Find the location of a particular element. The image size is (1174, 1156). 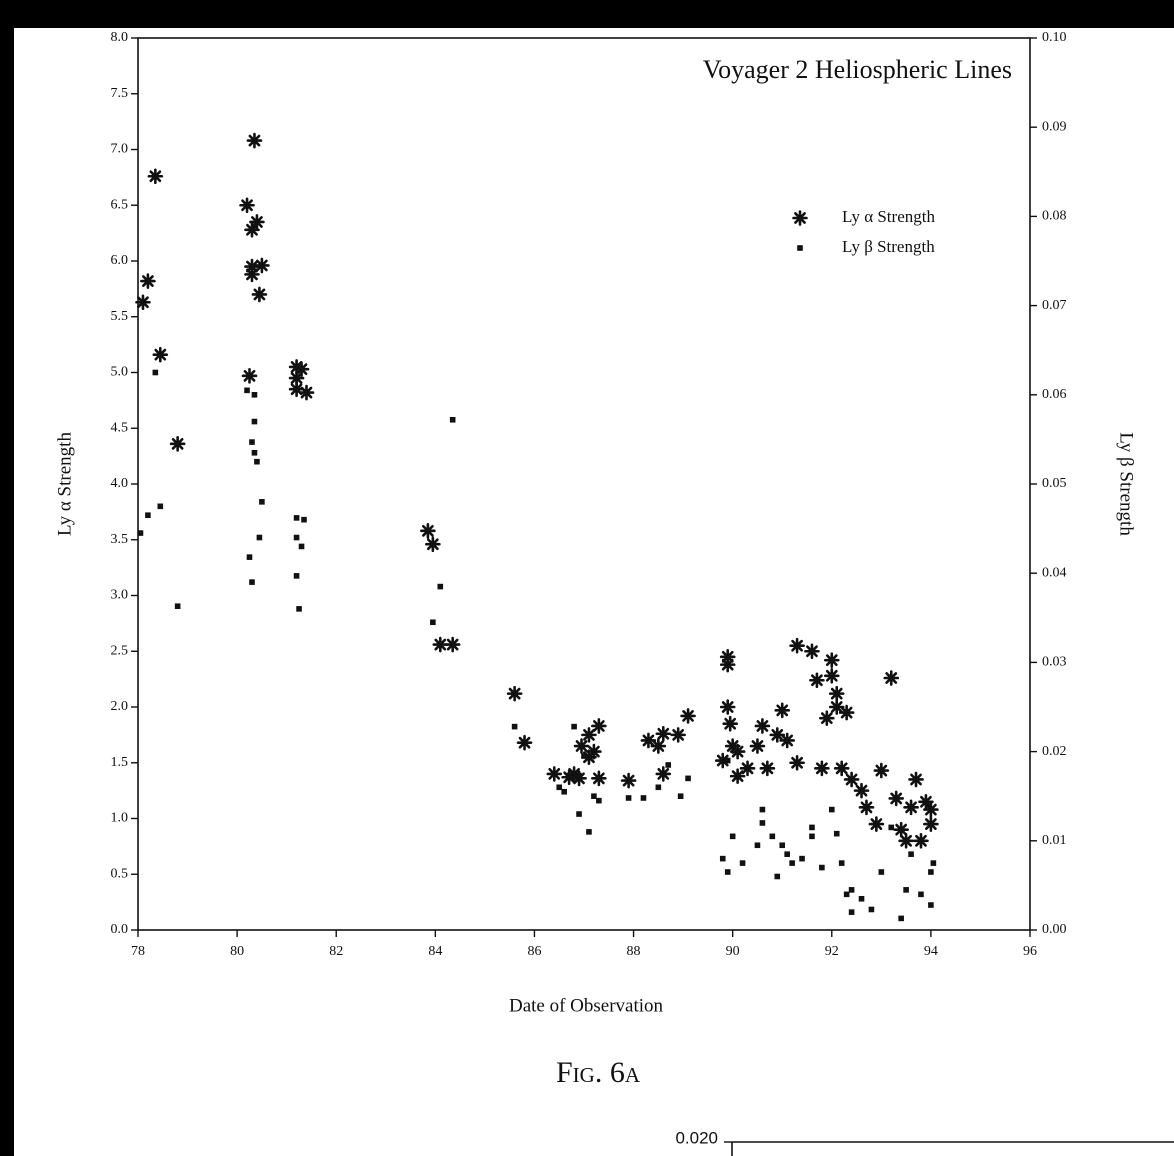

y-tick-label: 0.020 is located at coordinates (696, 1137).